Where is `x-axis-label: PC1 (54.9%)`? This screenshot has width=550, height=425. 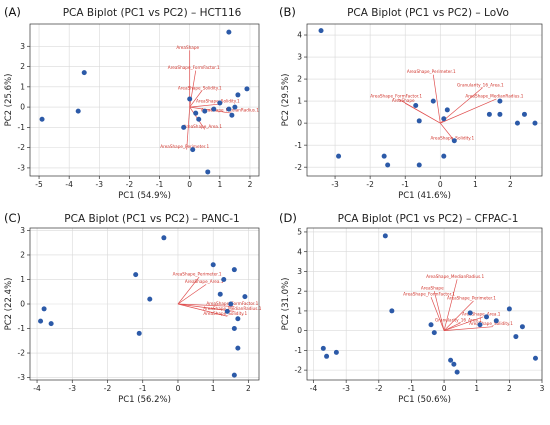 x-axis-label: PC1 (54.9%) is located at coordinates (144, 196).